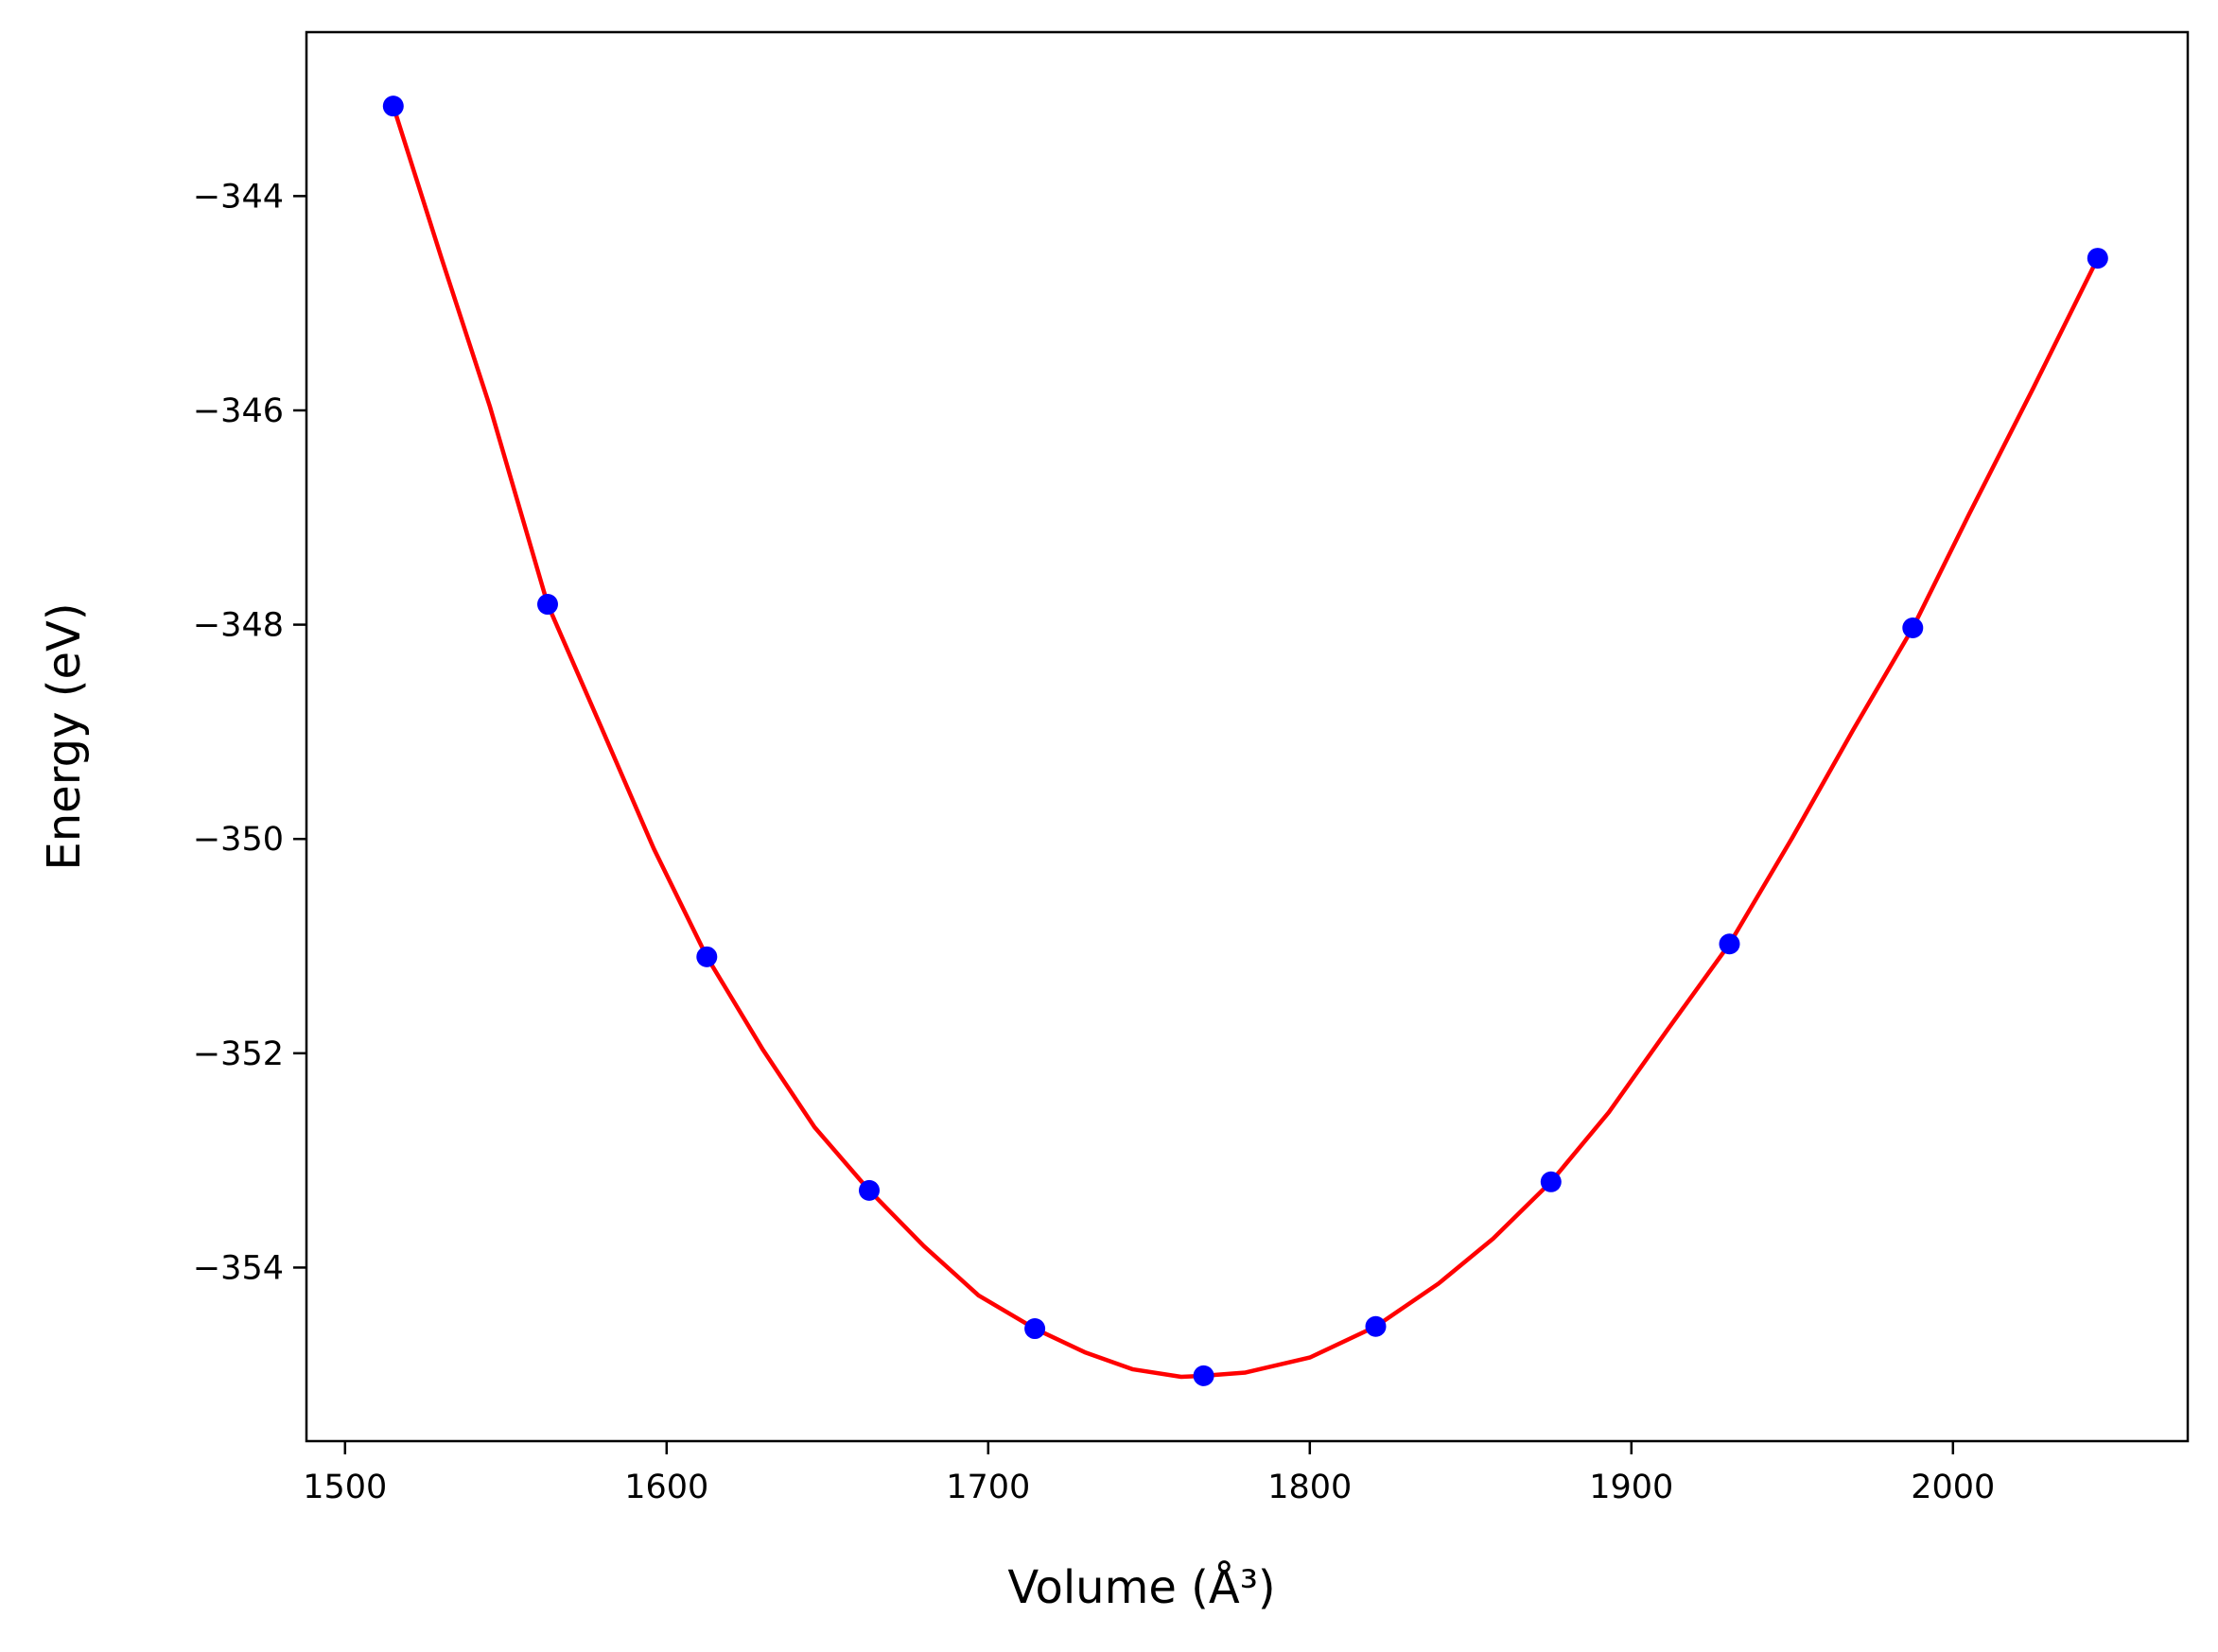  I want to click on x-tick-label: 1900, so click(1631, 1488).